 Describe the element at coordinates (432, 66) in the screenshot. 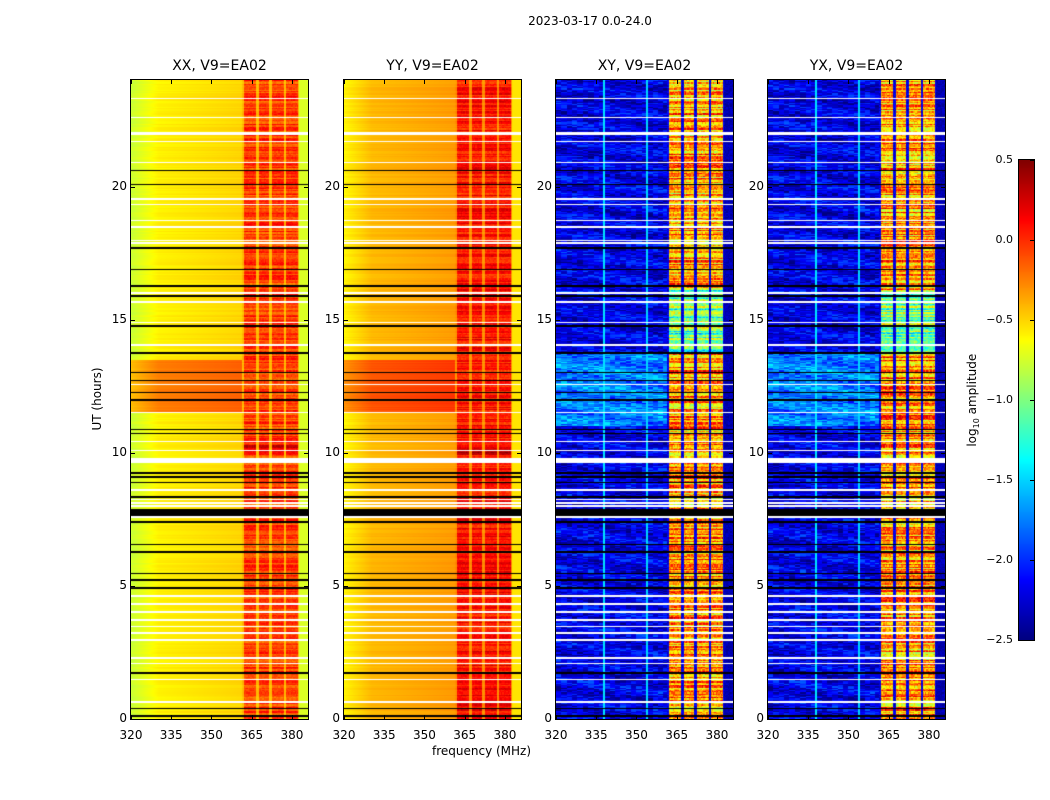

I see `panel-title: YY, V9=EA02` at that location.